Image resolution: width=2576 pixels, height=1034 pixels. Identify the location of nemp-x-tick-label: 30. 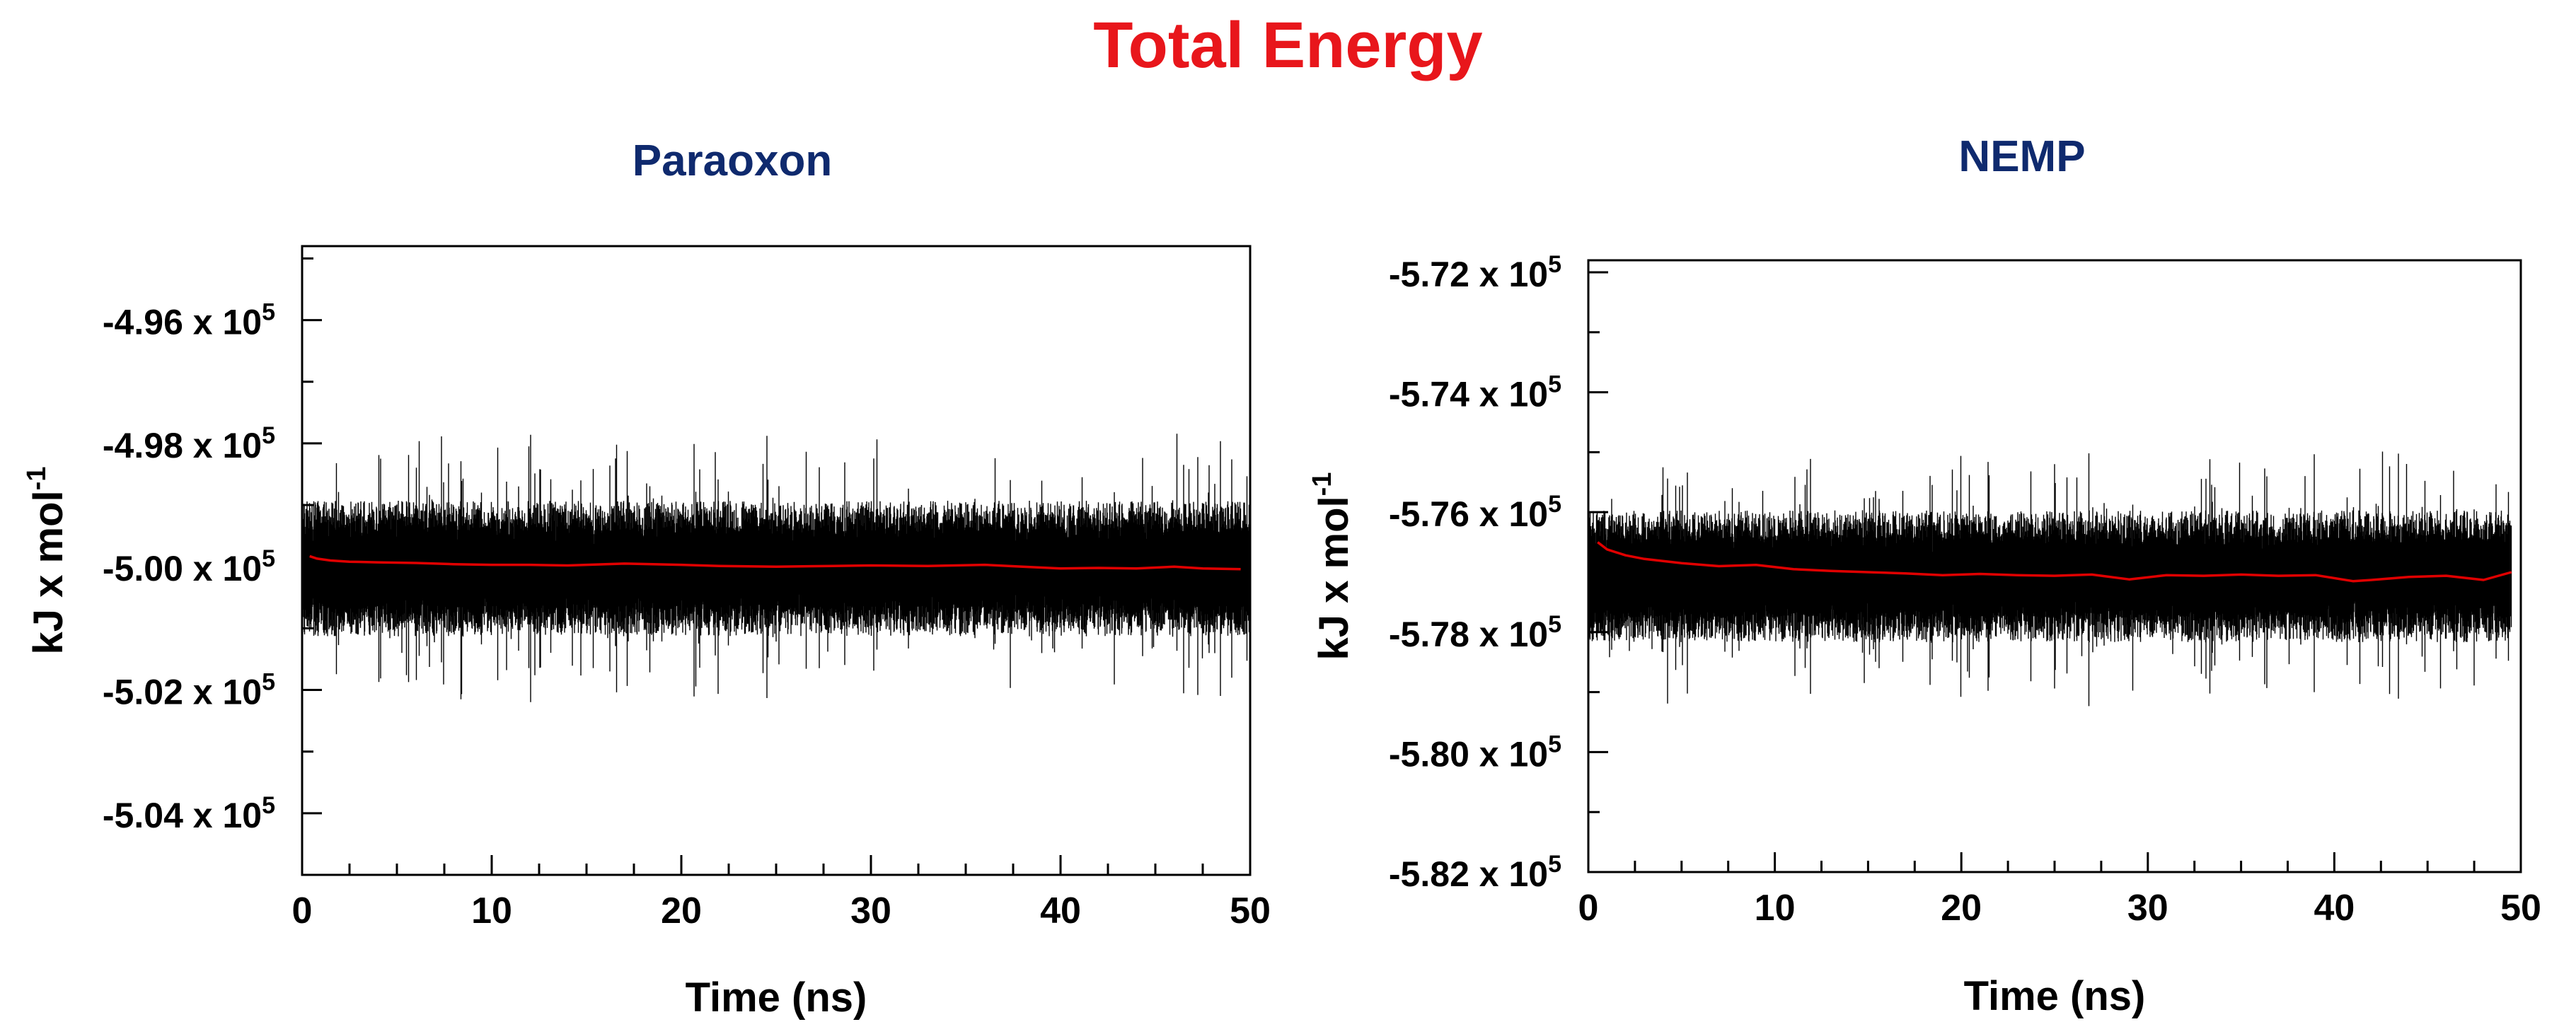
(2147, 908).